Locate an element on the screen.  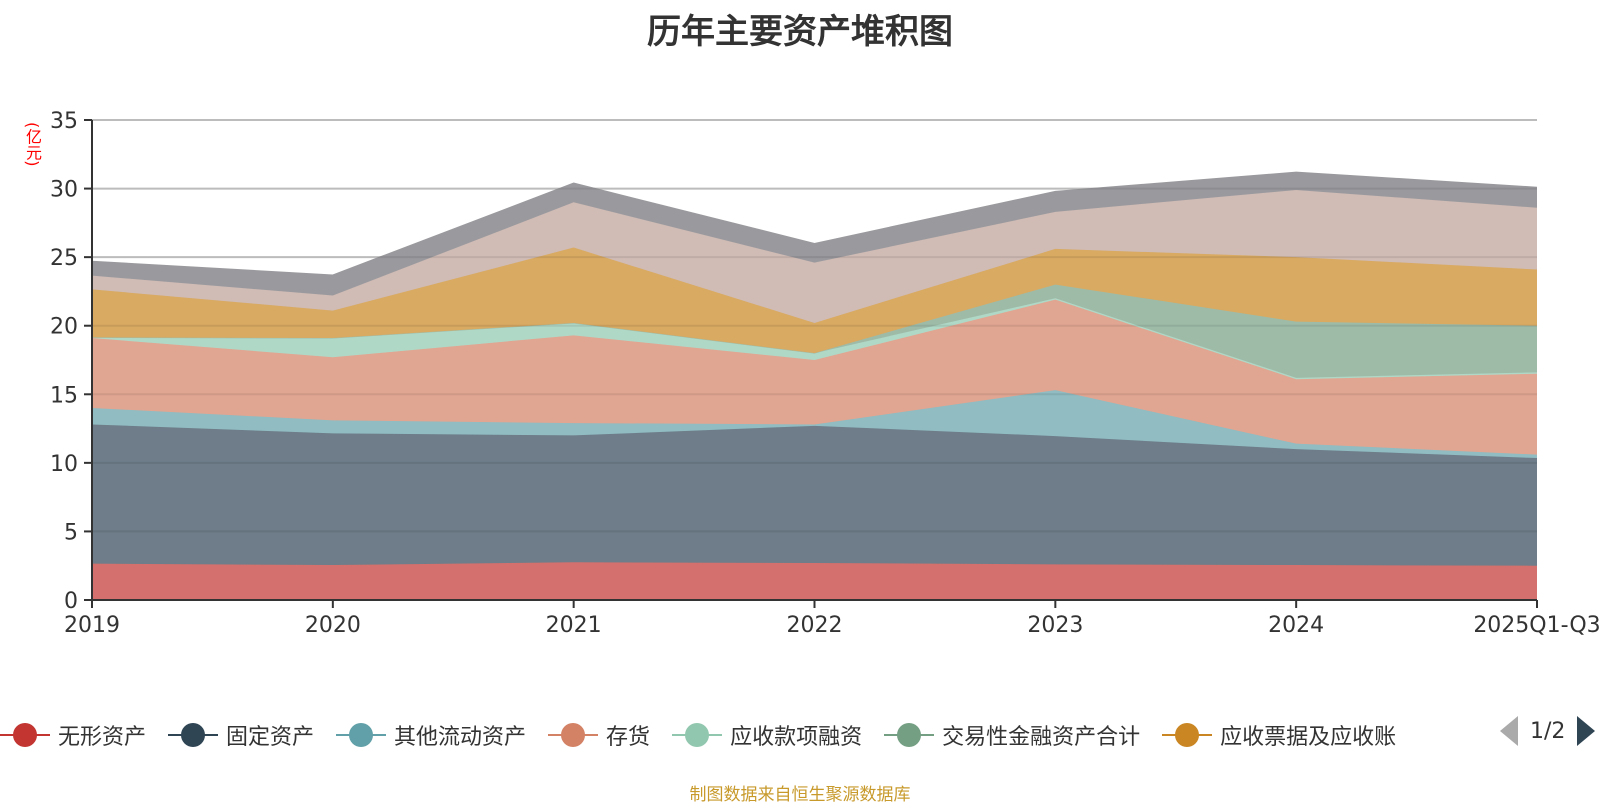
legend-item: 固定资产 is located at coordinates (241, 735).